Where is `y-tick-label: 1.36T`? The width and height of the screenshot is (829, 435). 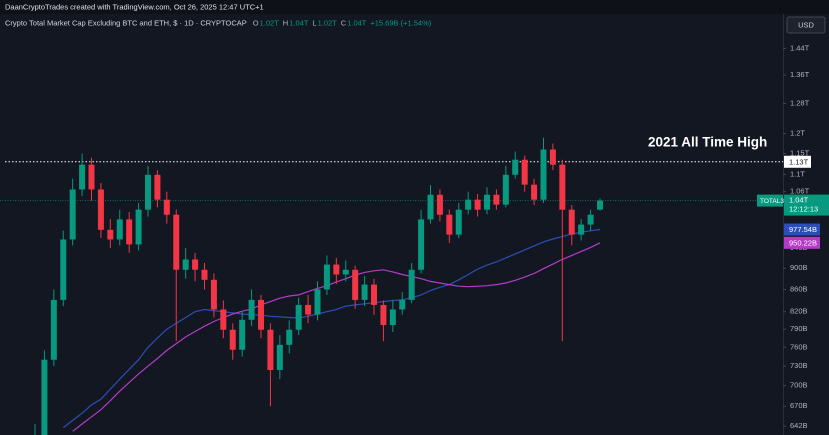
y-tick-label: 1.36T is located at coordinates (800, 74).